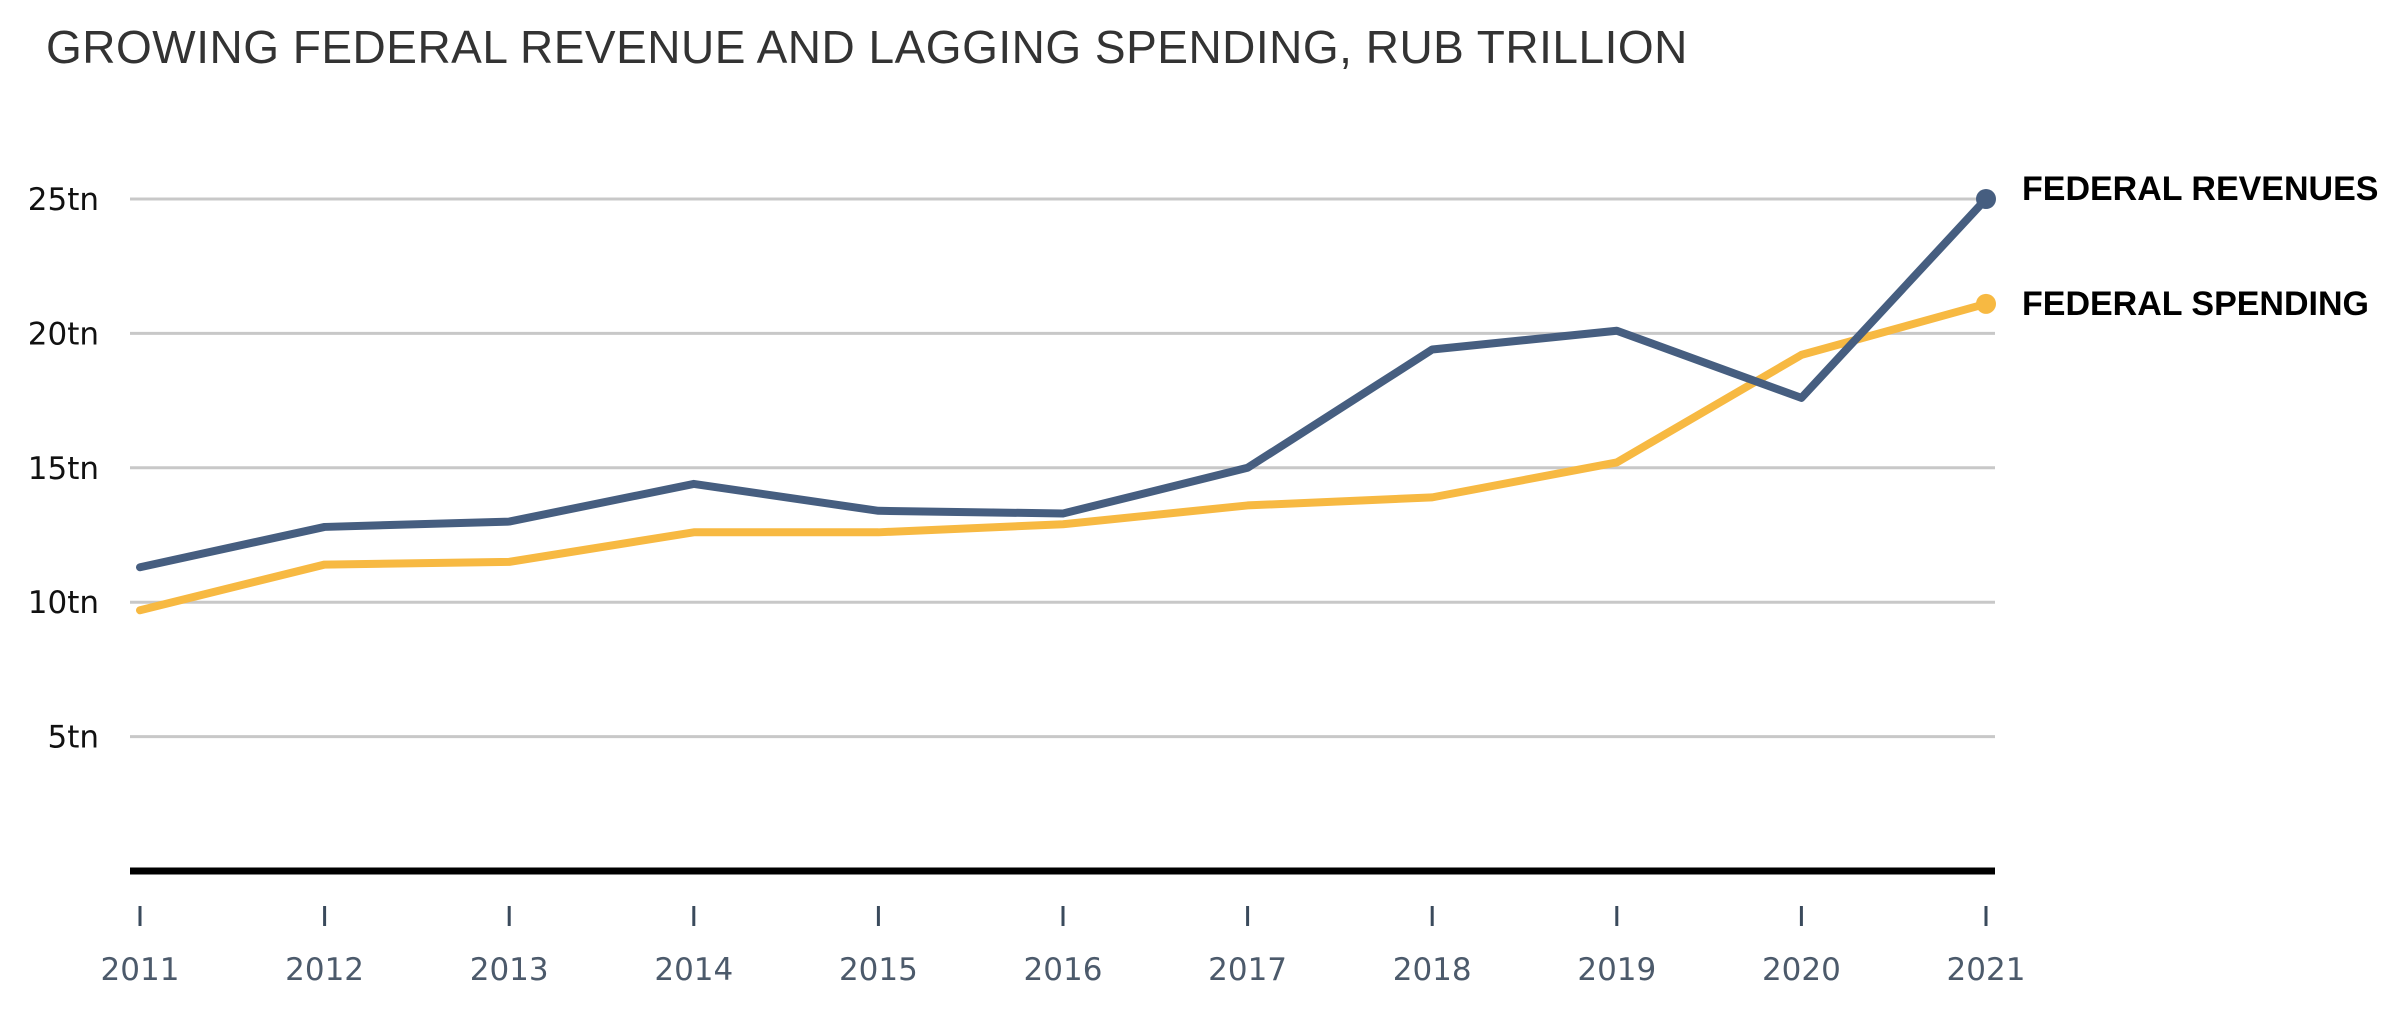 The width and height of the screenshot is (2396, 1012). Describe the element at coordinates (1986, 970) in the screenshot. I see `x-tick-label: 2021` at that location.